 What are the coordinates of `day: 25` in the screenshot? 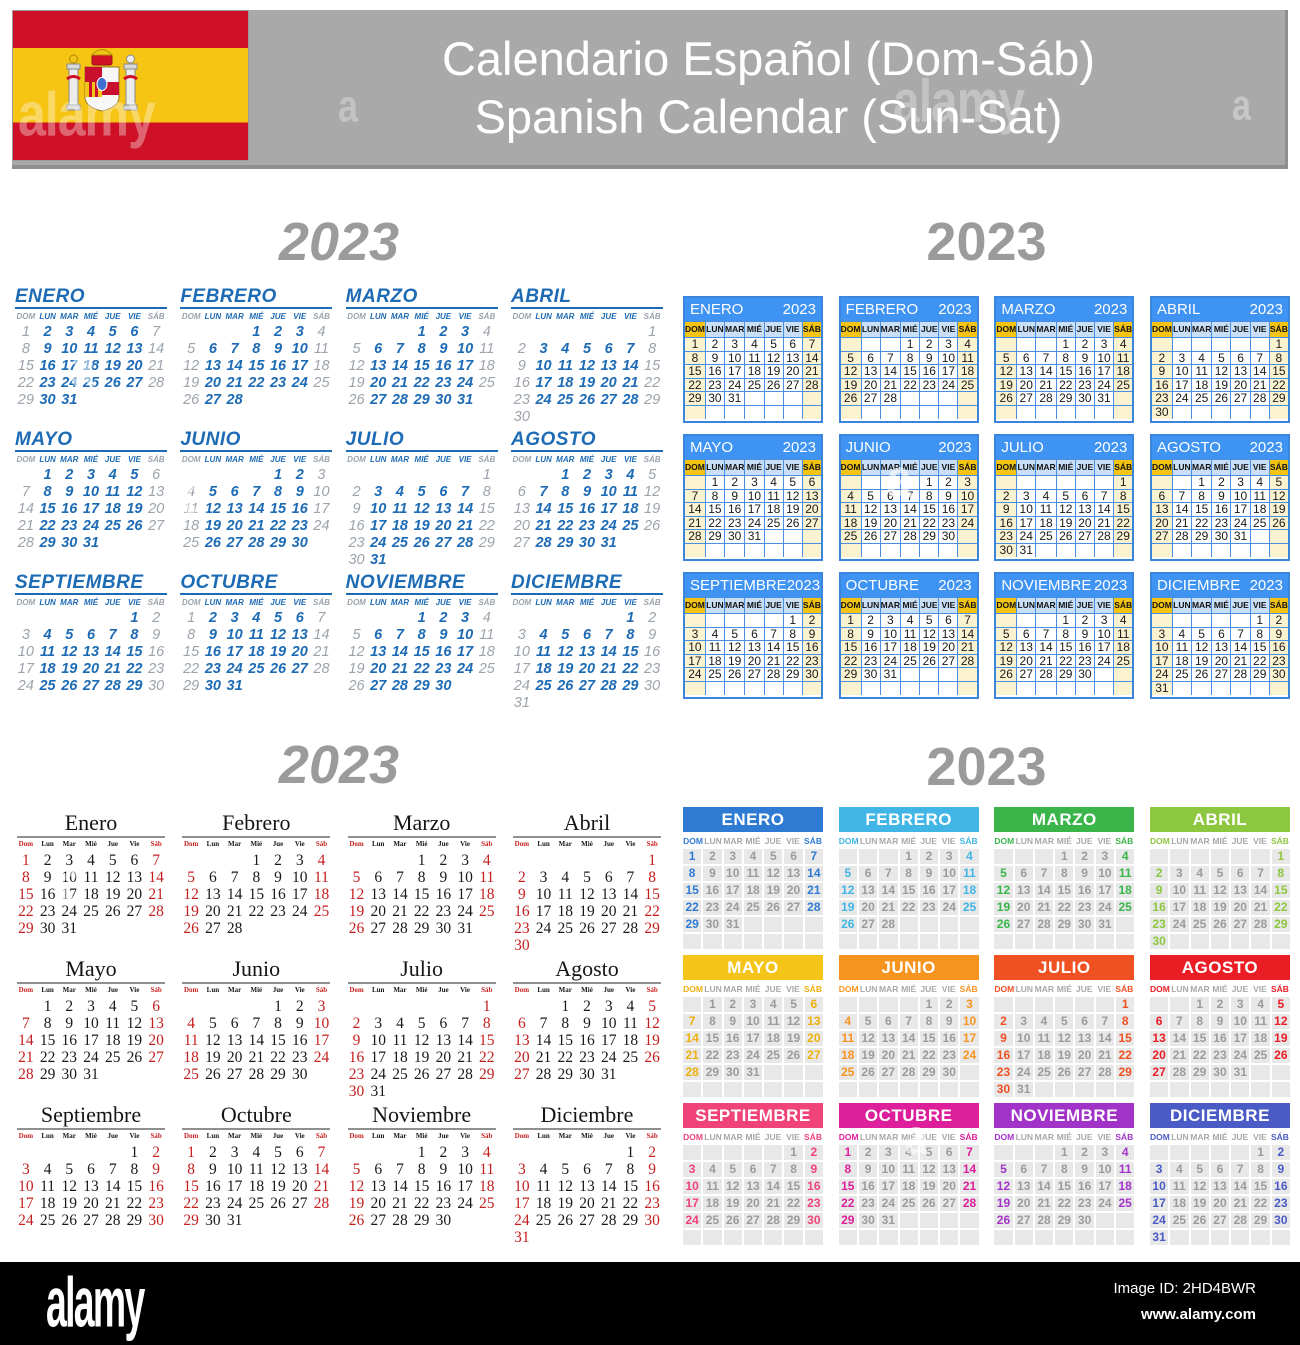 It's located at (47, 1220).